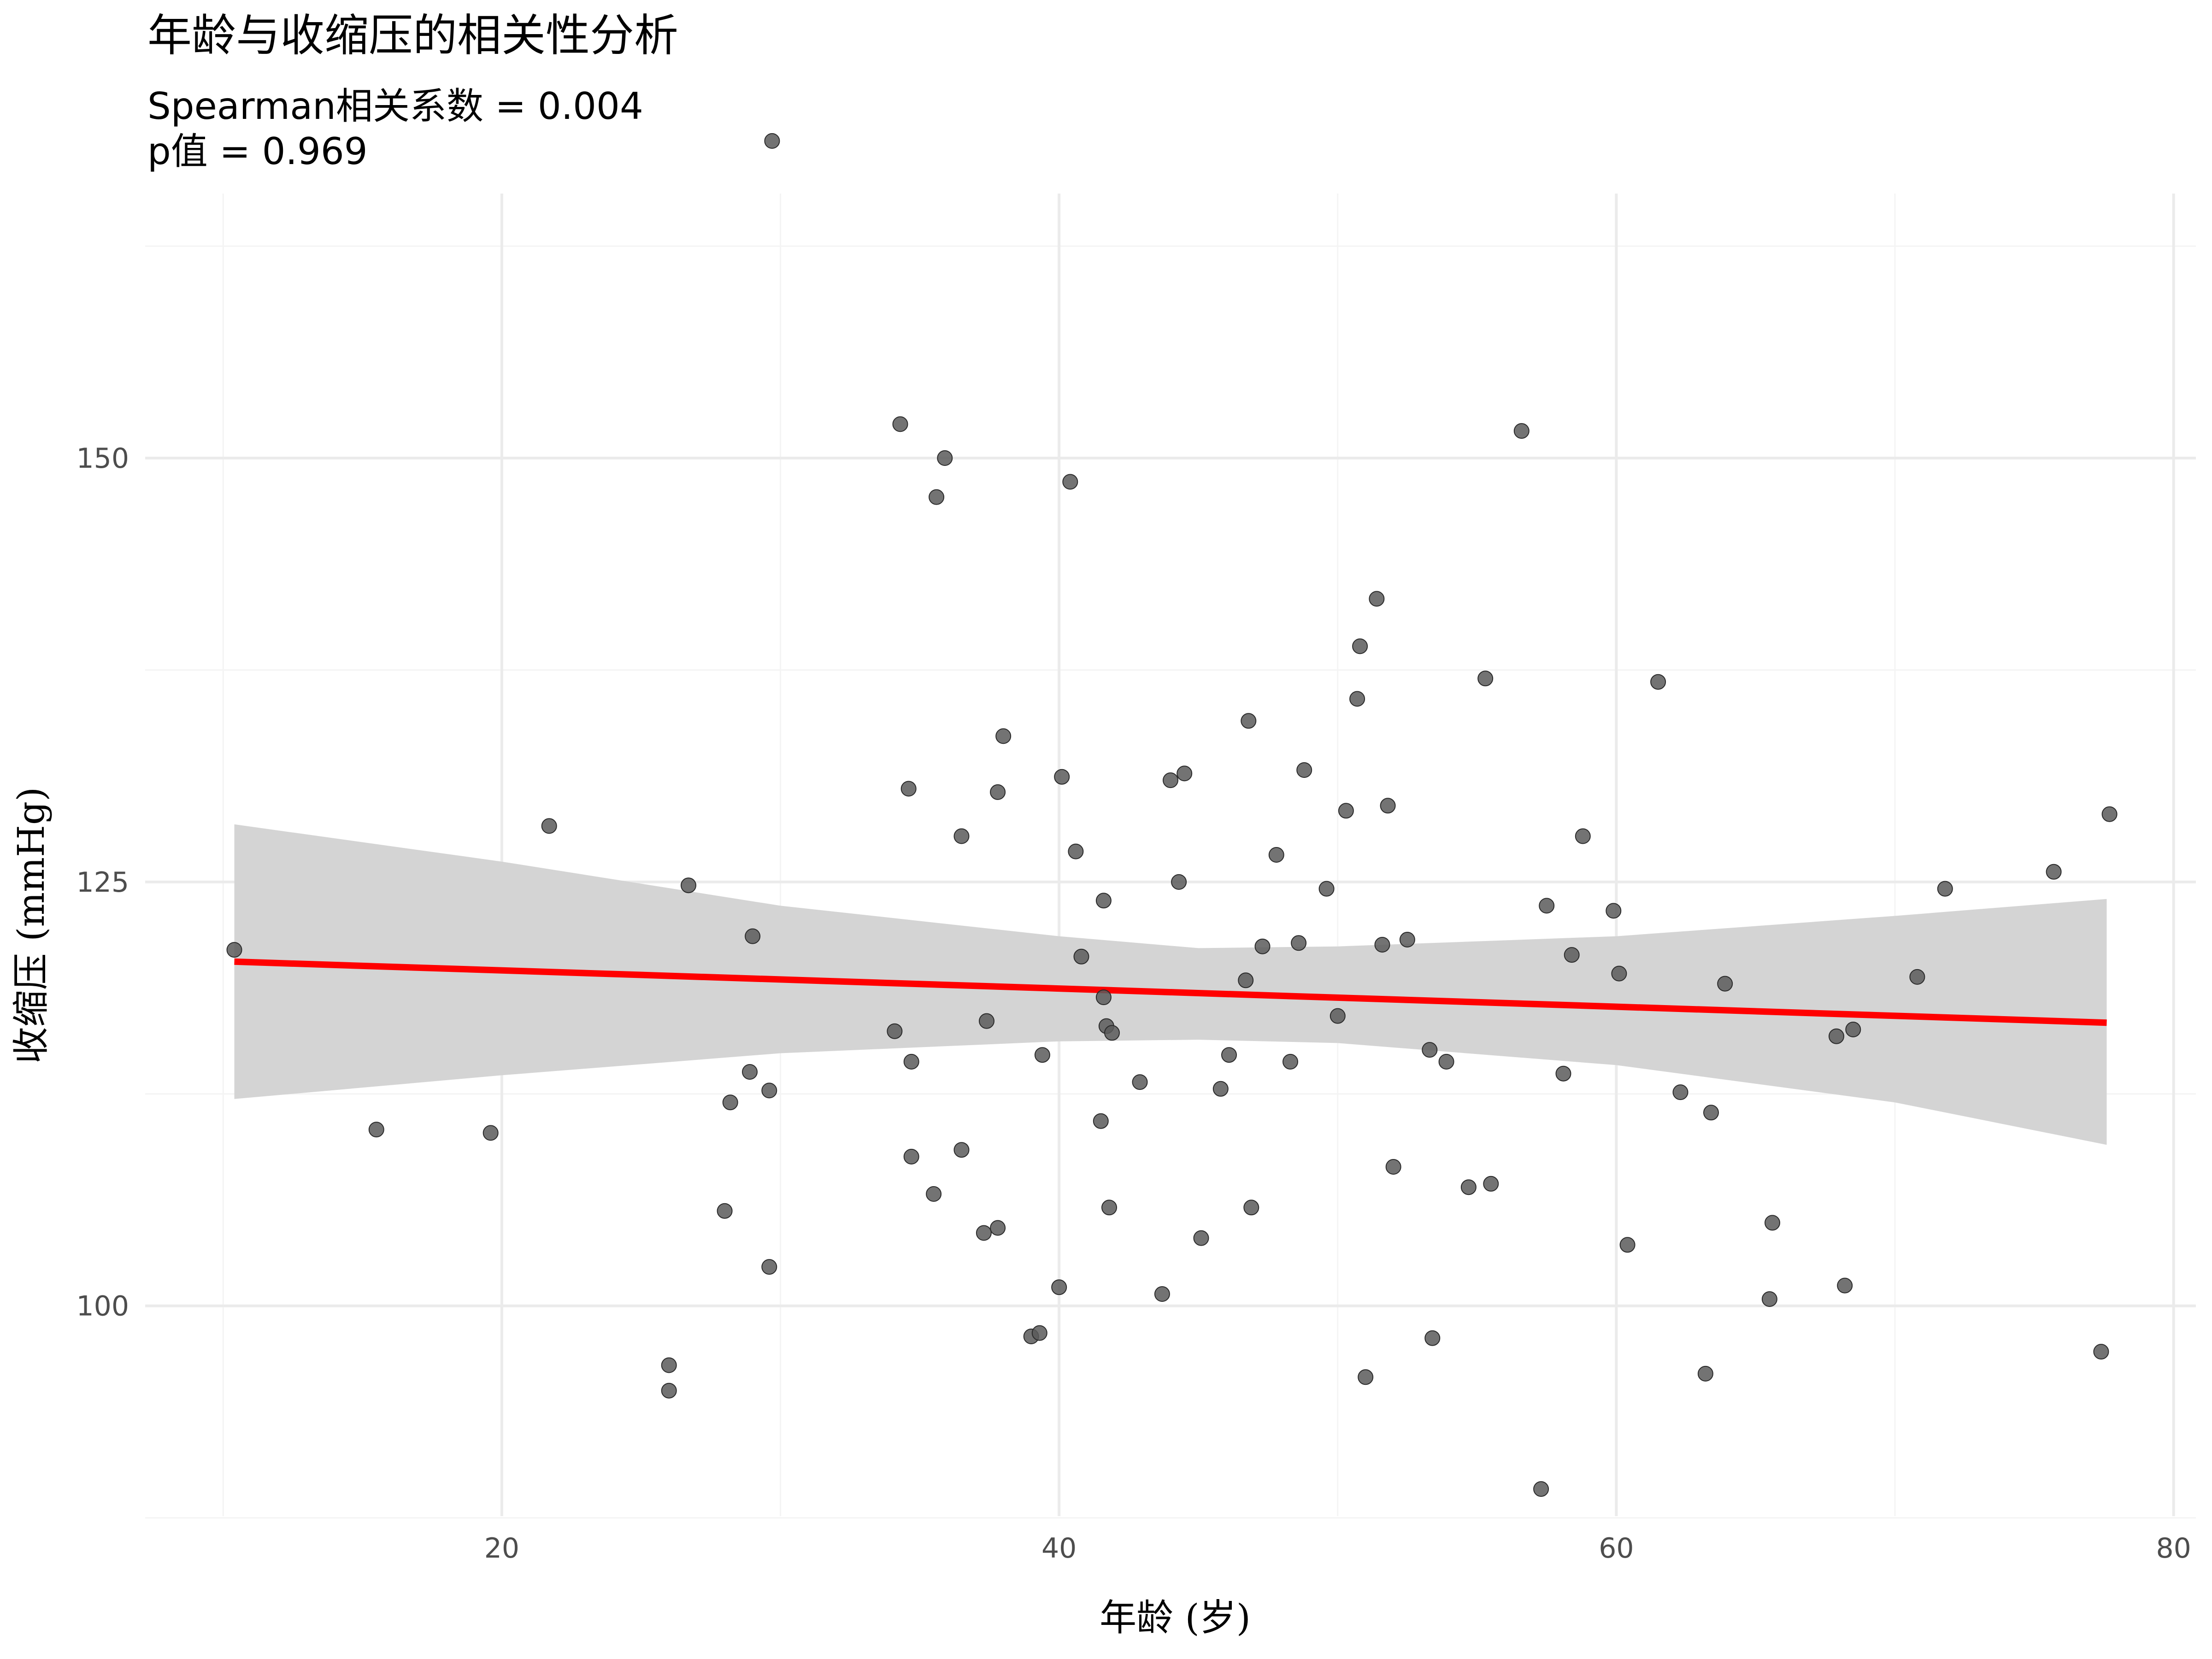  What do you see at coordinates (1170, 992) in the screenshot?
I see `regression-line` at bounding box center [1170, 992].